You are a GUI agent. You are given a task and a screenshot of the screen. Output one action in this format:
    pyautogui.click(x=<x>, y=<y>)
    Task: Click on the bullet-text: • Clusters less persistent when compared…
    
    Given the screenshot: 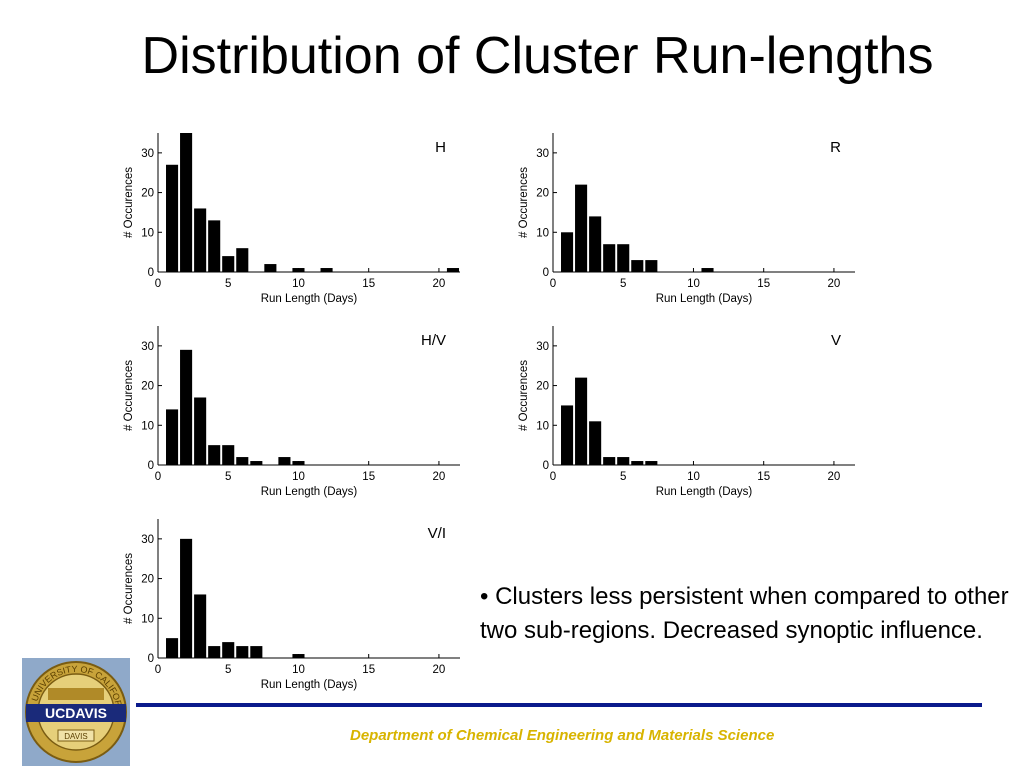 What is the action you would take?
    pyautogui.click(x=744, y=613)
    